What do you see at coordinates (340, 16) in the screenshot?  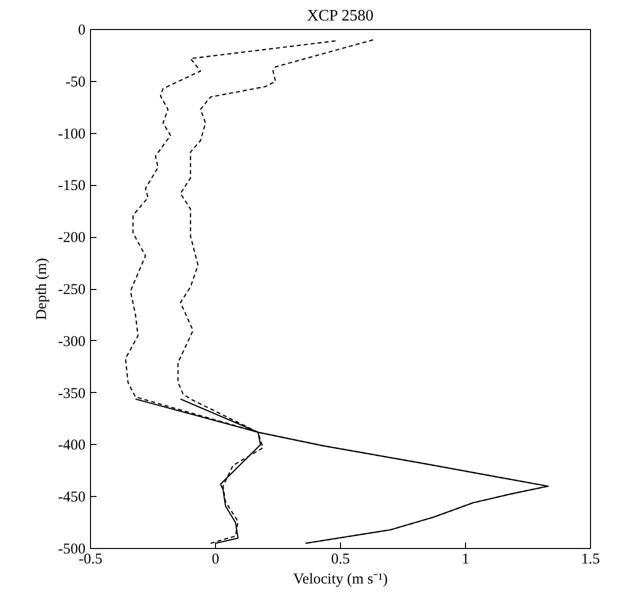 I see `chart-title: XCP 2580` at bounding box center [340, 16].